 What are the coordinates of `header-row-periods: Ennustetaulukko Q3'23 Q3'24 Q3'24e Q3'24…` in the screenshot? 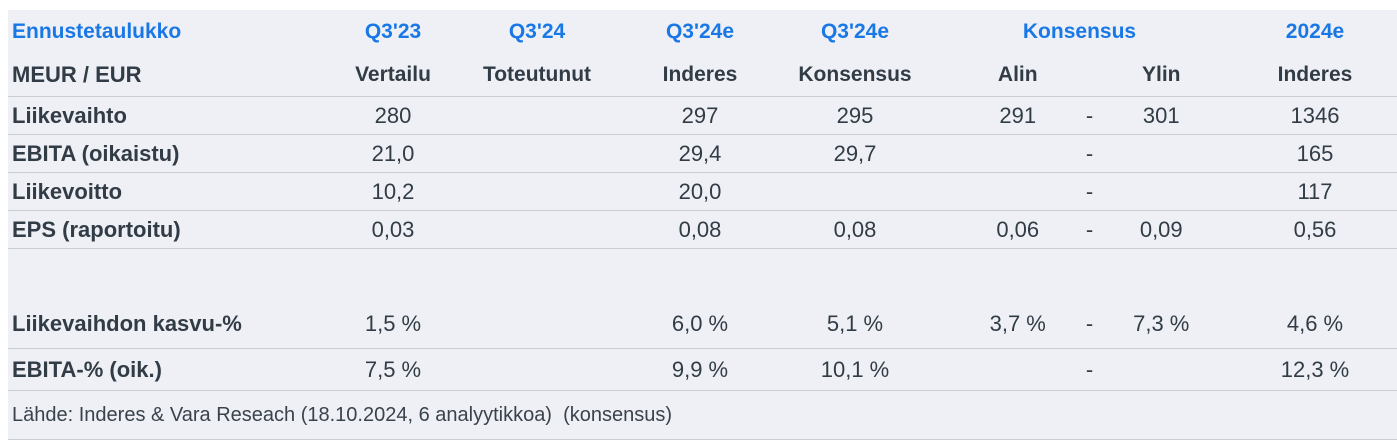 It's located at (702, 31).